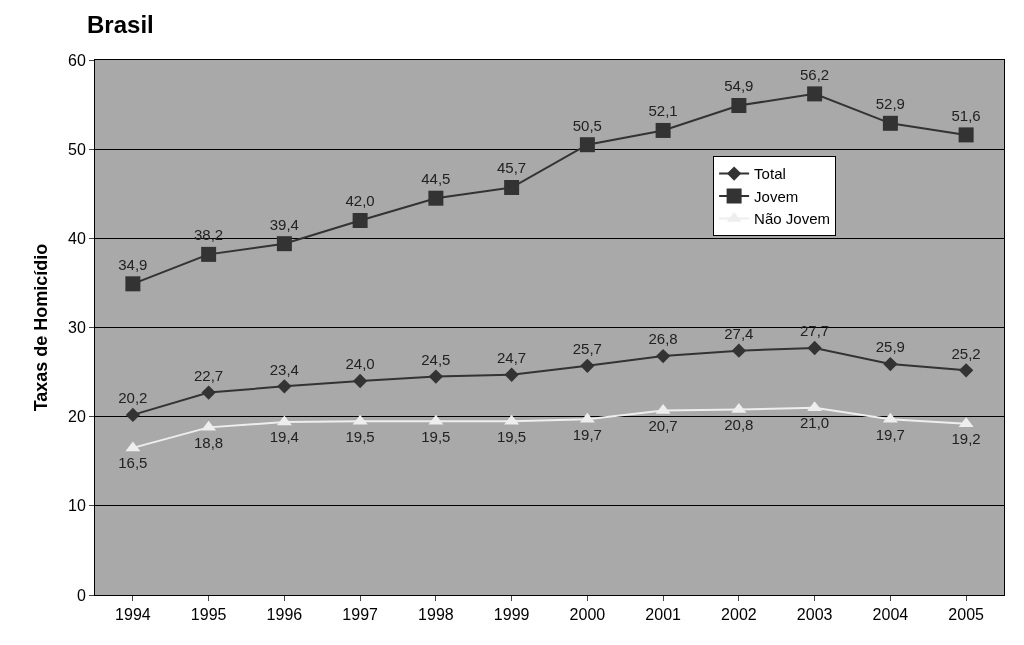 This screenshot has height=645, width=1024. I want to click on data-label: 25,7, so click(587, 349).